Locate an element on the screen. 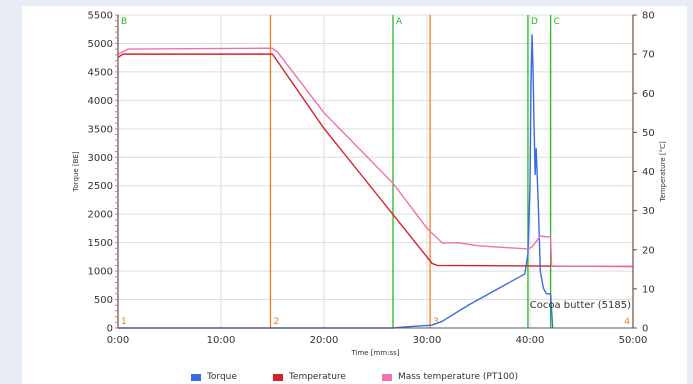 Image resolution: width=693 pixels, height=384 pixels. x-axis-title: Time [mm:ss] is located at coordinates (374, 353).